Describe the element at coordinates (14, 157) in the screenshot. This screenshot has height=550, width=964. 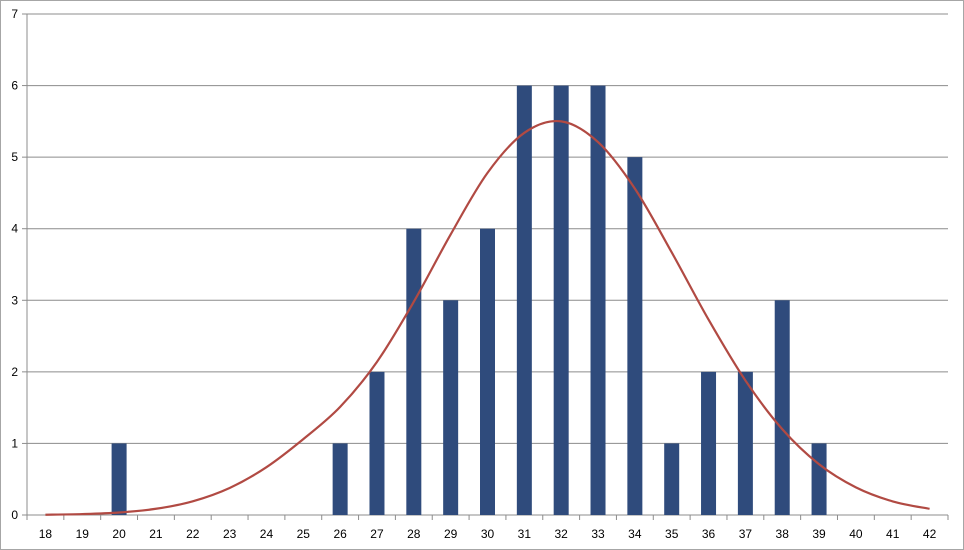
I see `y-tick-label: 5` at that location.